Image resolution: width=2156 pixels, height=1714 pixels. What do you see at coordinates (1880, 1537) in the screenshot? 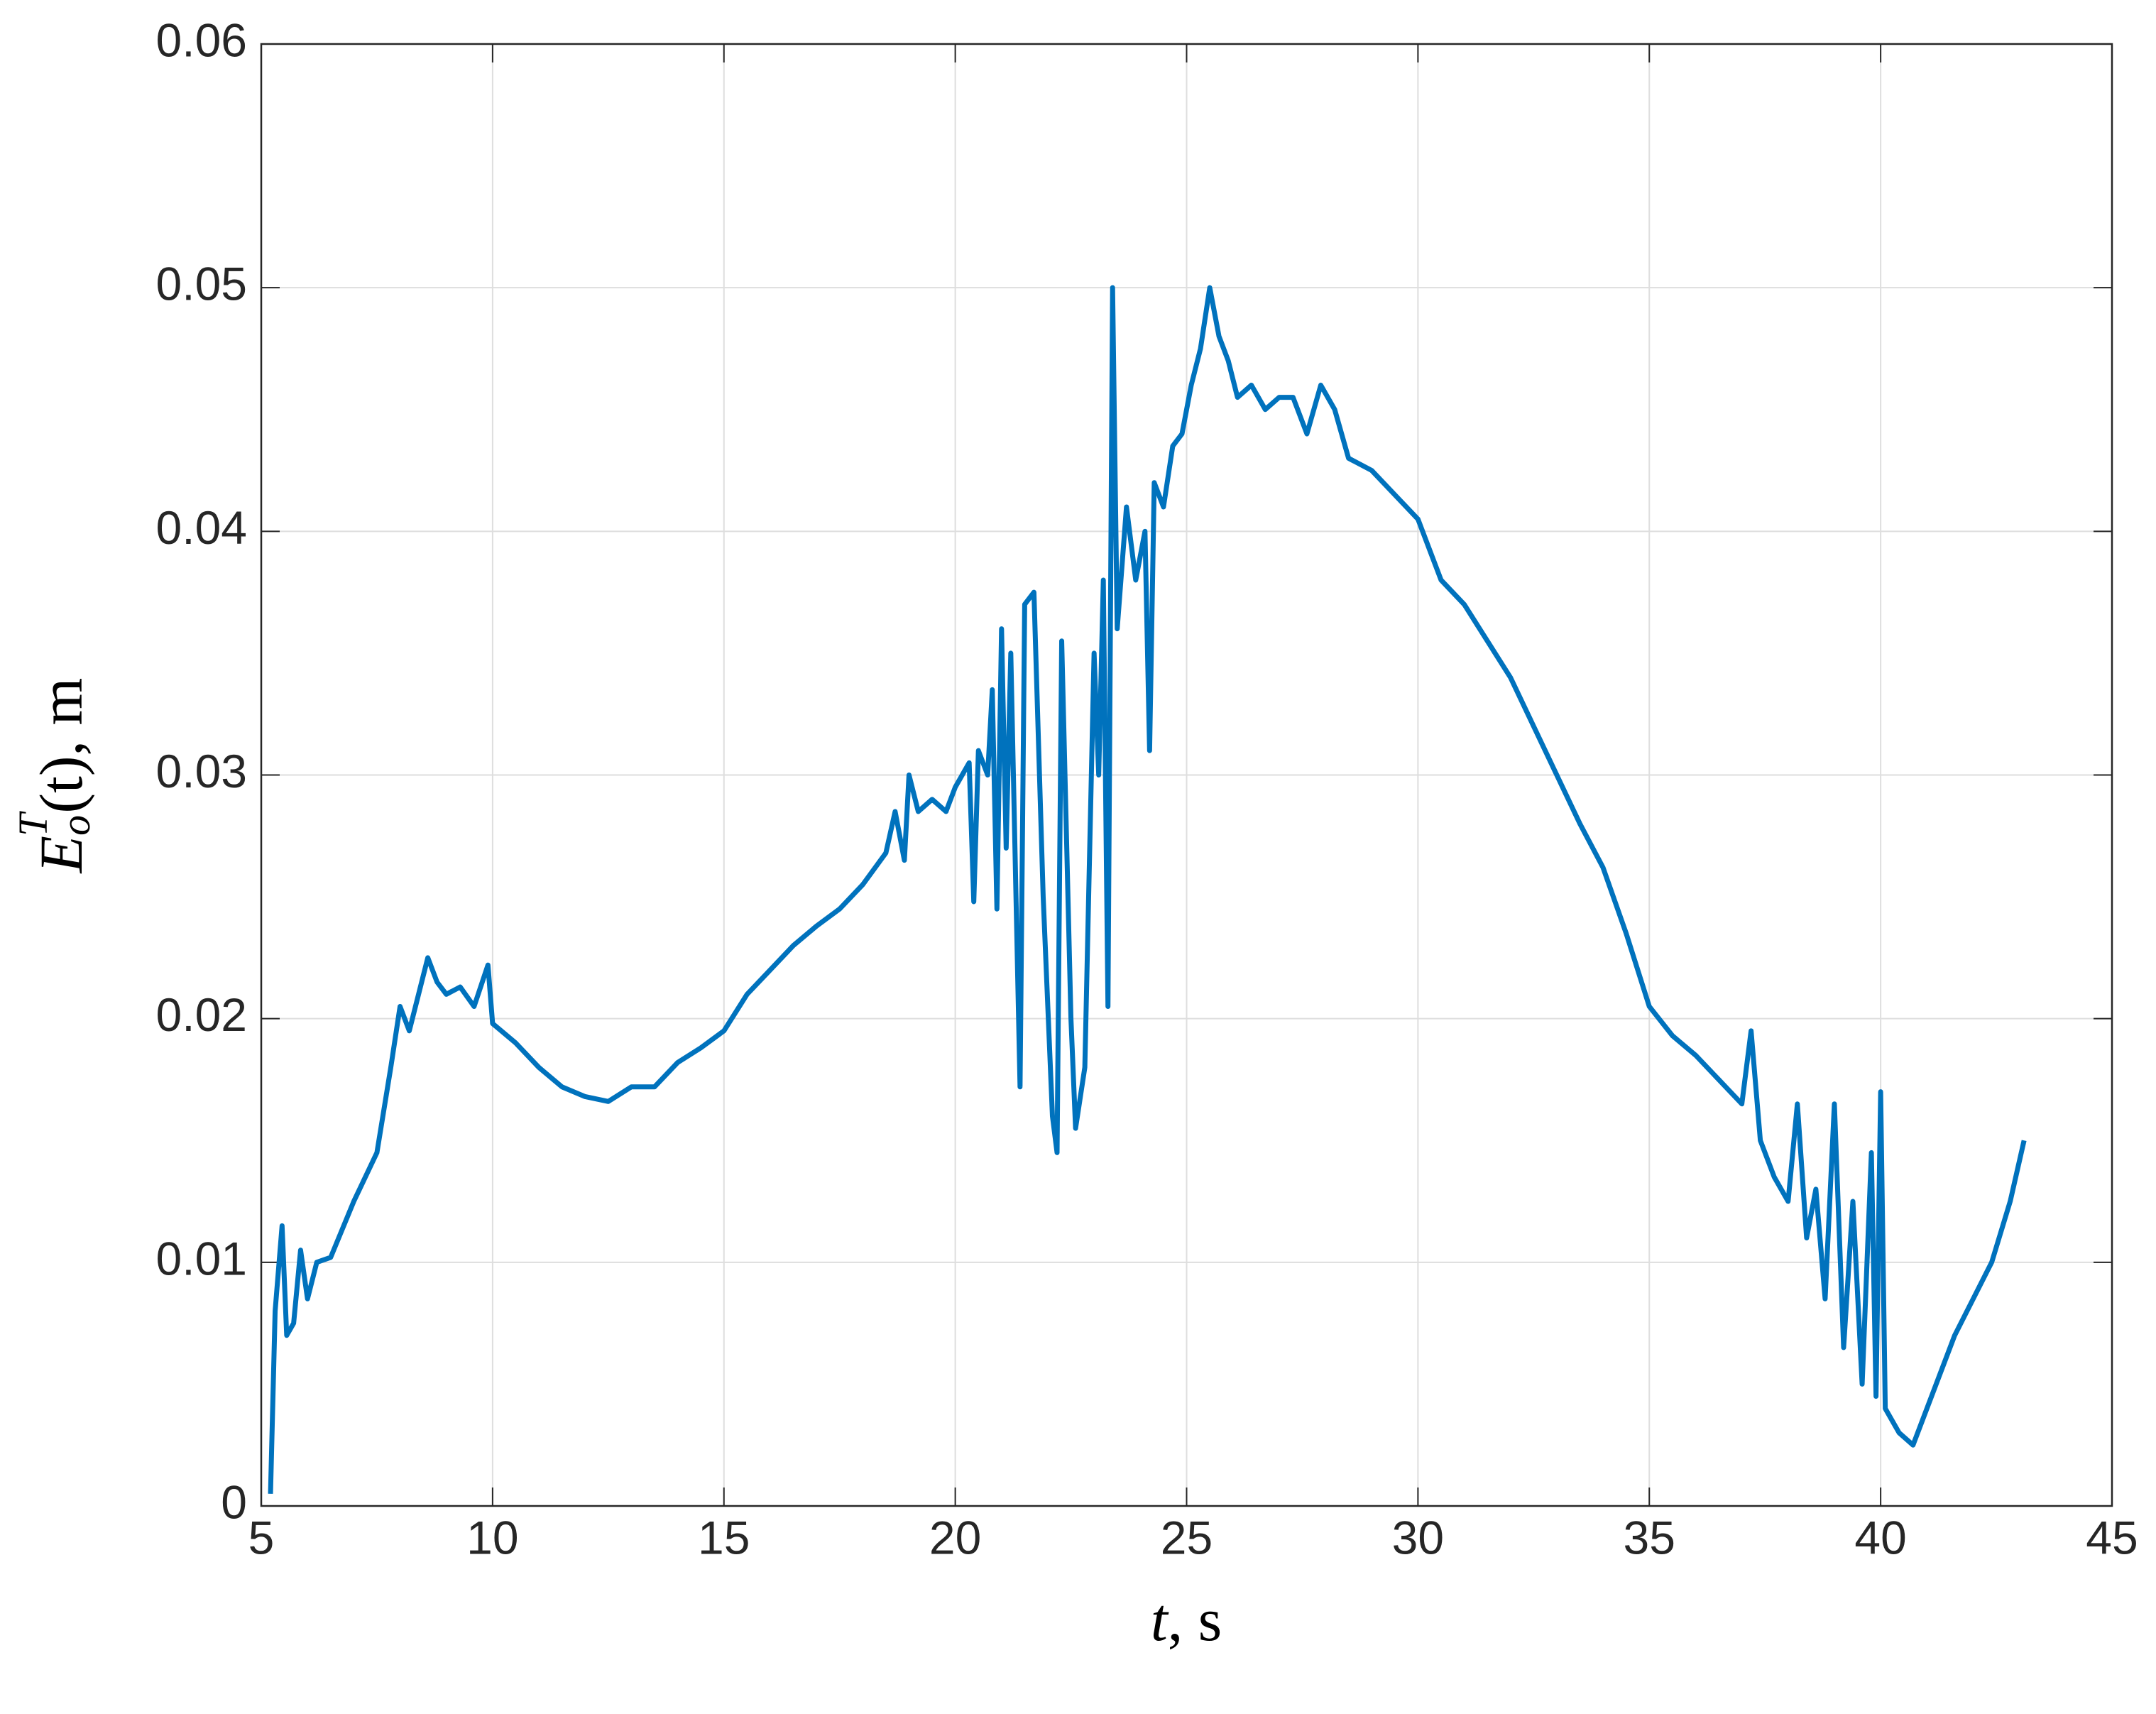
I see `x-tick-label: 40` at bounding box center [1880, 1537].